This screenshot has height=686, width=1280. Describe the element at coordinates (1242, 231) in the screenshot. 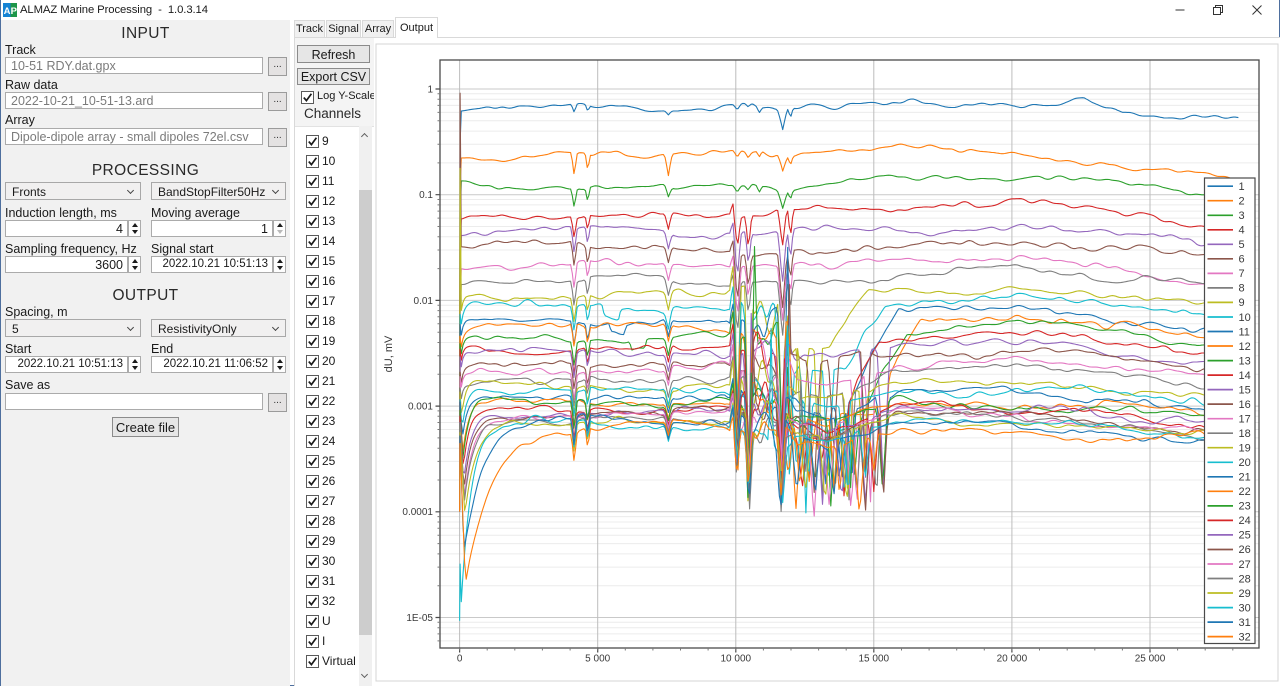

I see `svg-text: 4` at that location.